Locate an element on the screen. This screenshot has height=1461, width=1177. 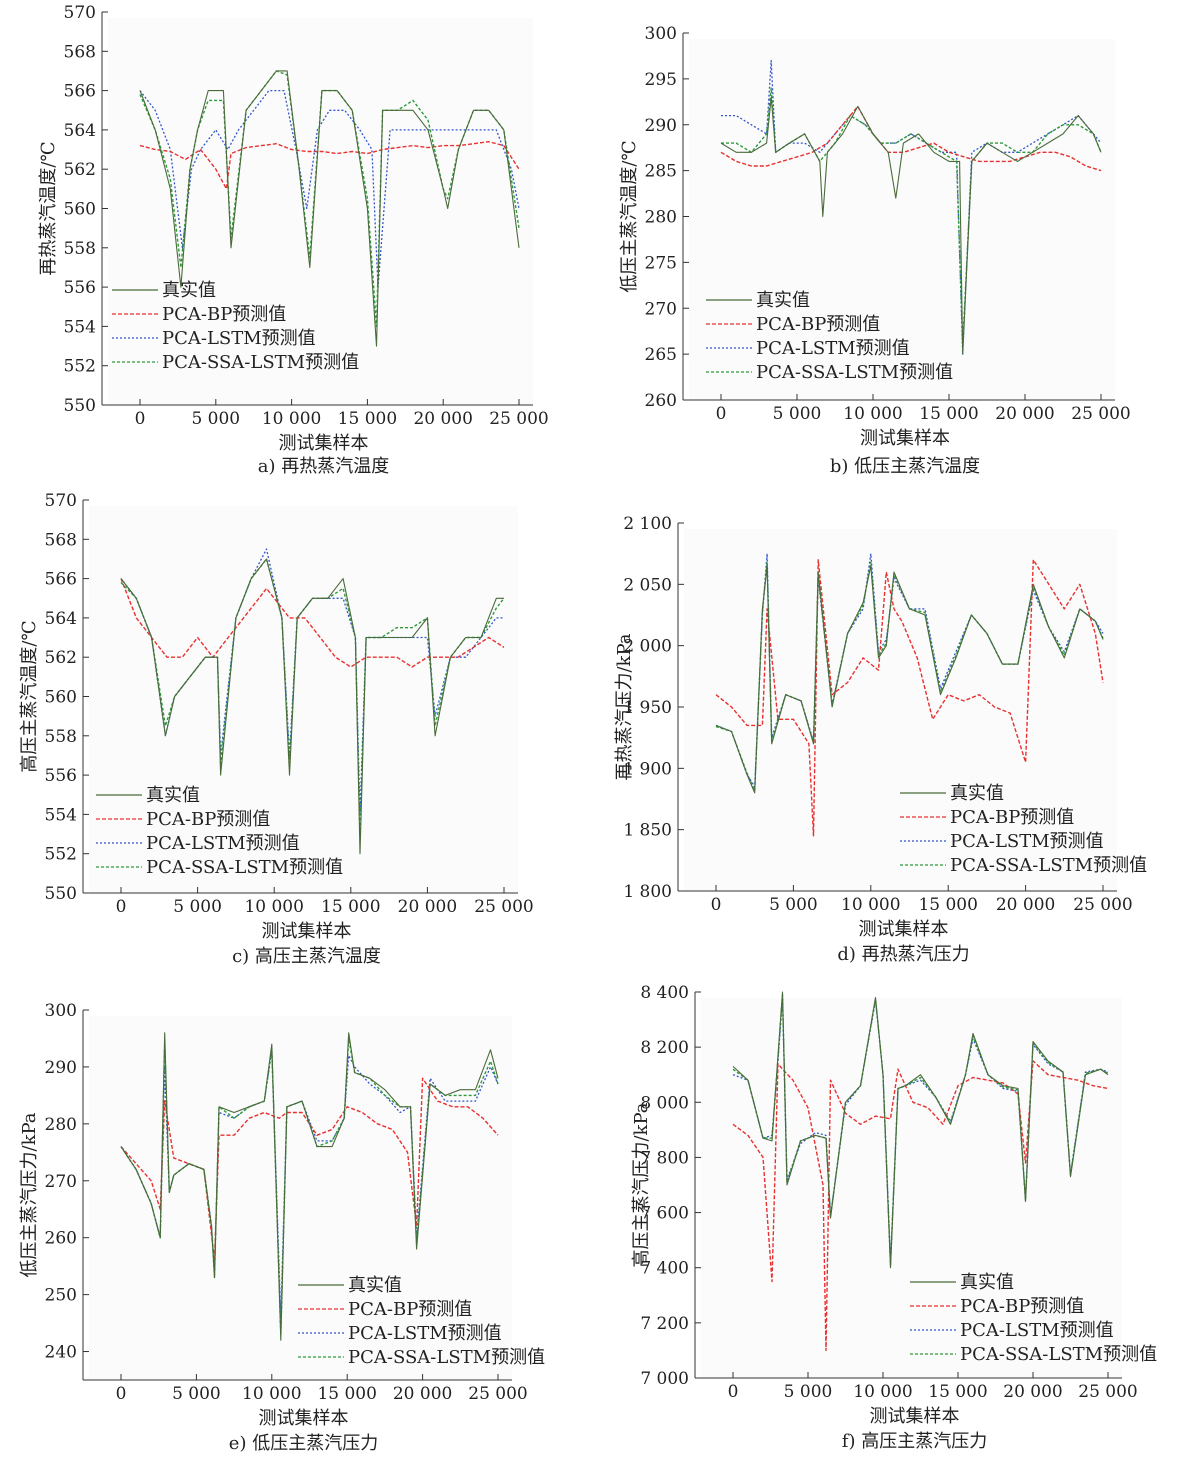
panel-caption: c) 高压主蒸汽温度 is located at coordinates (306, 956).